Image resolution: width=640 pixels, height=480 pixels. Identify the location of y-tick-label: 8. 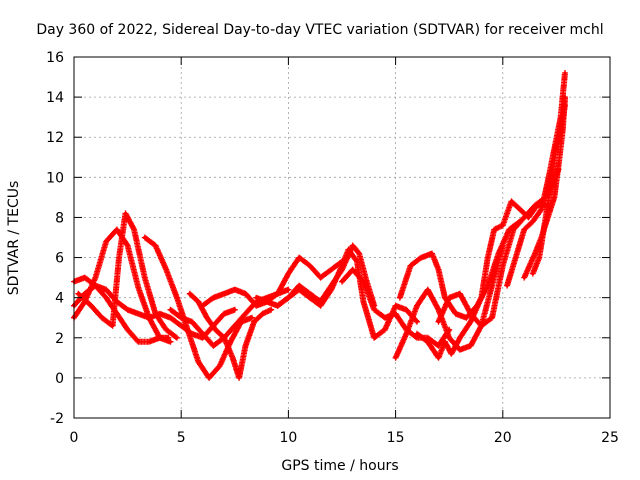
(59, 218).